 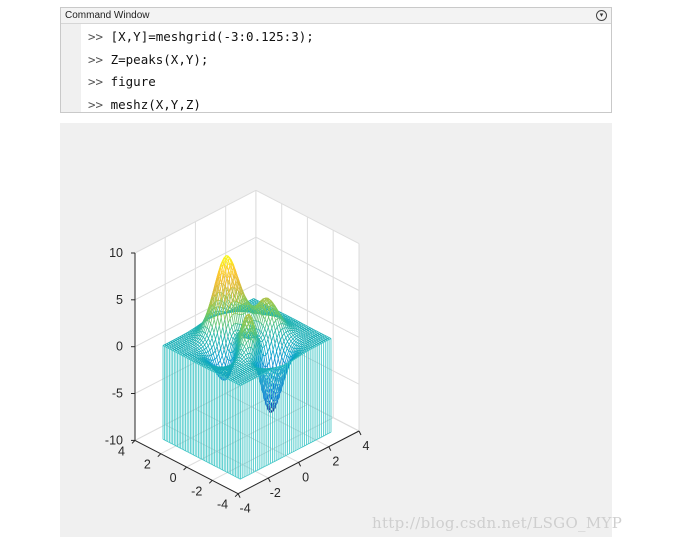 I want to click on command-text: [X,Y]=meshgrid(-3:0.125:3);, so click(x=212, y=36).